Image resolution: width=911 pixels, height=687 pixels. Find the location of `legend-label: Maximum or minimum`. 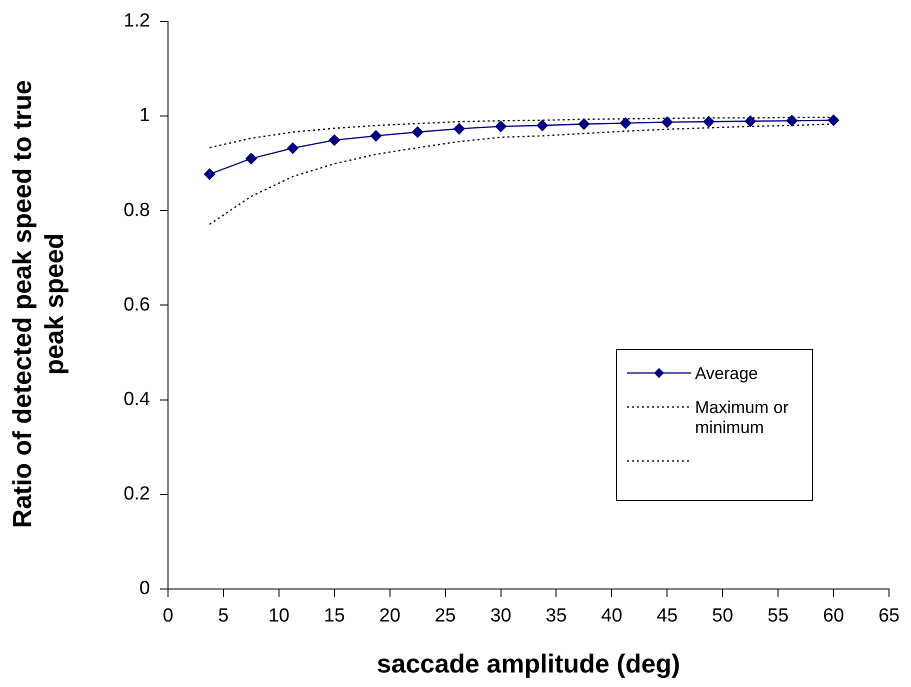

legend-label: Maximum or minimum is located at coordinates (742, 418).